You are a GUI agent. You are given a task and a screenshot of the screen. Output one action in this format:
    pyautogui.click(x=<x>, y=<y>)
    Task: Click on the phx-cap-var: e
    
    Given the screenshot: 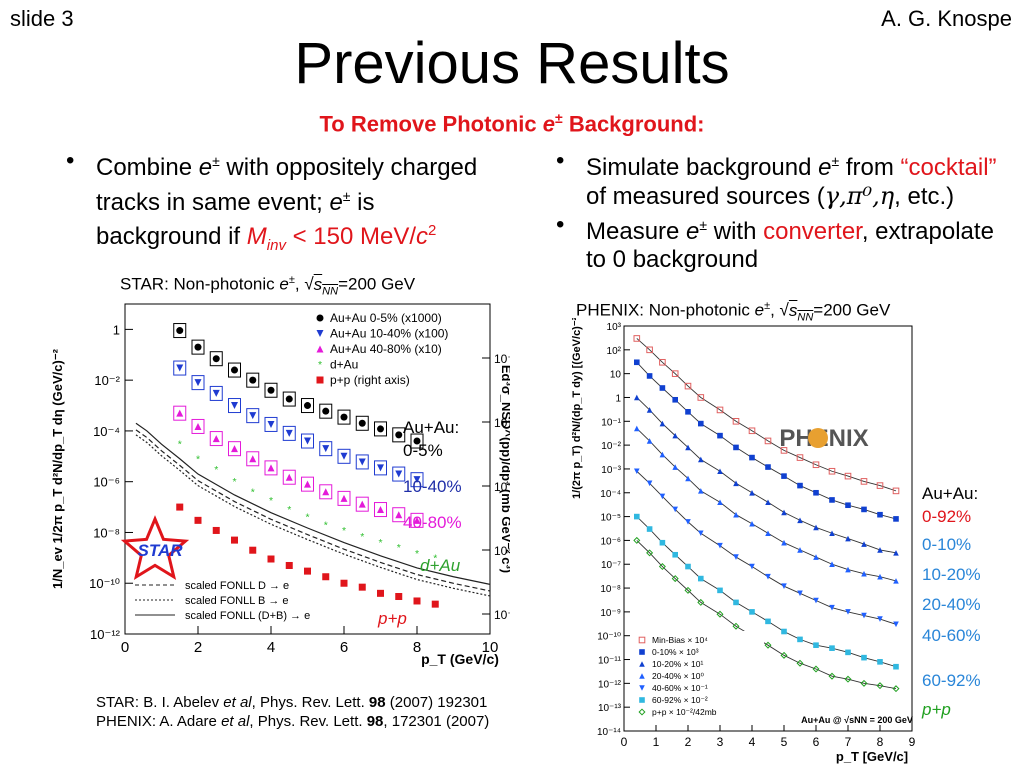 What is the action you would take?
    pyautogui.click(x=759, y=310)
    